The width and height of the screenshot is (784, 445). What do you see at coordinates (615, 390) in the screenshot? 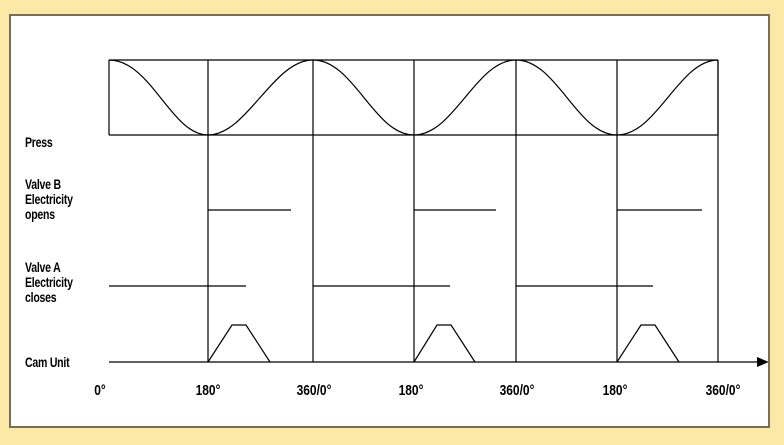
I see `tick-label-5: 180°` at bounding box center [615, 390].